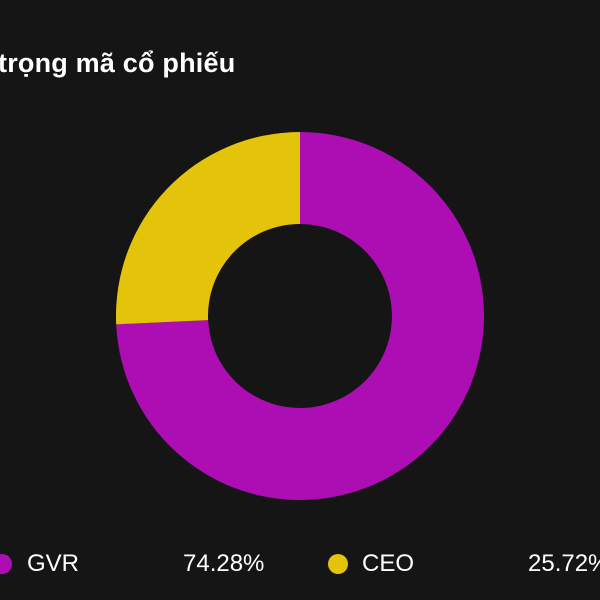 Image resolution: width=600 pixels, height=600 pixels. I want to click on legend-item-gvr: GVR, so click(39, 564).